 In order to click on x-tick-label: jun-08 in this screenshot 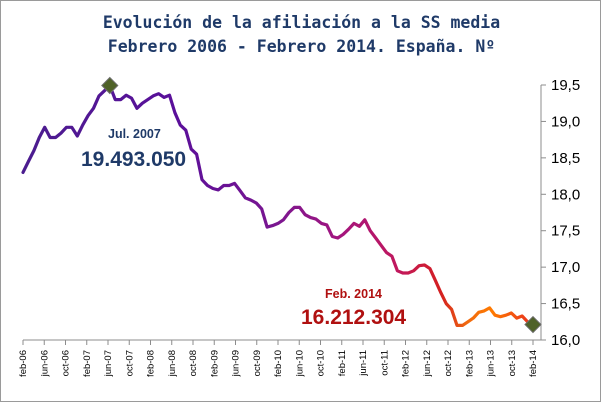, I will do `click(172, 363)`.